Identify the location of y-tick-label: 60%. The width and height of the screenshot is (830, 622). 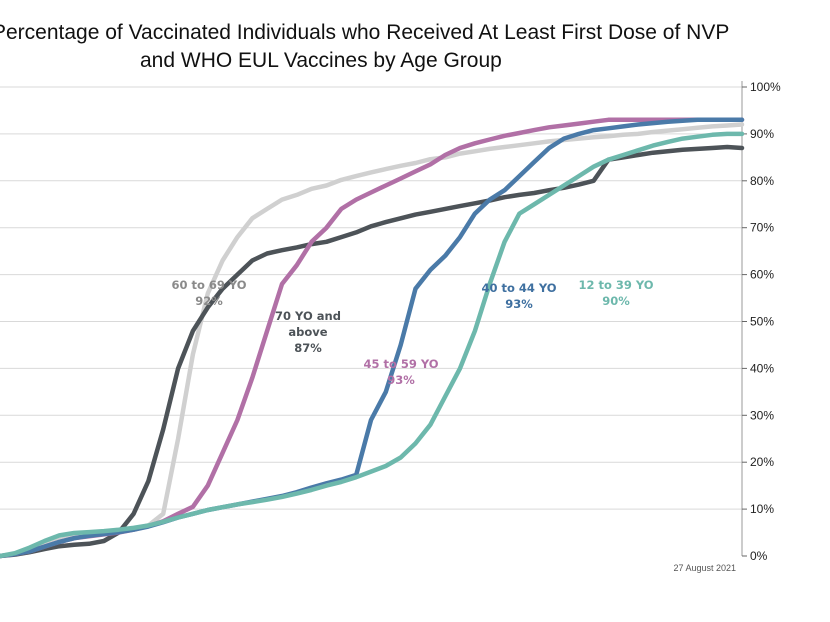
(762, 275).